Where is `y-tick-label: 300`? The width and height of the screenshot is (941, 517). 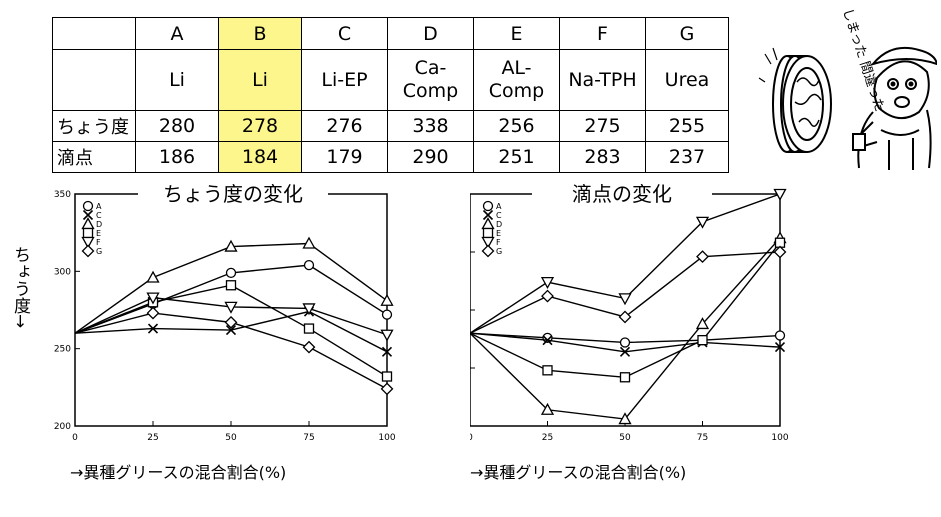 y-tick-label: 300 is located at coordinates (62, 272).